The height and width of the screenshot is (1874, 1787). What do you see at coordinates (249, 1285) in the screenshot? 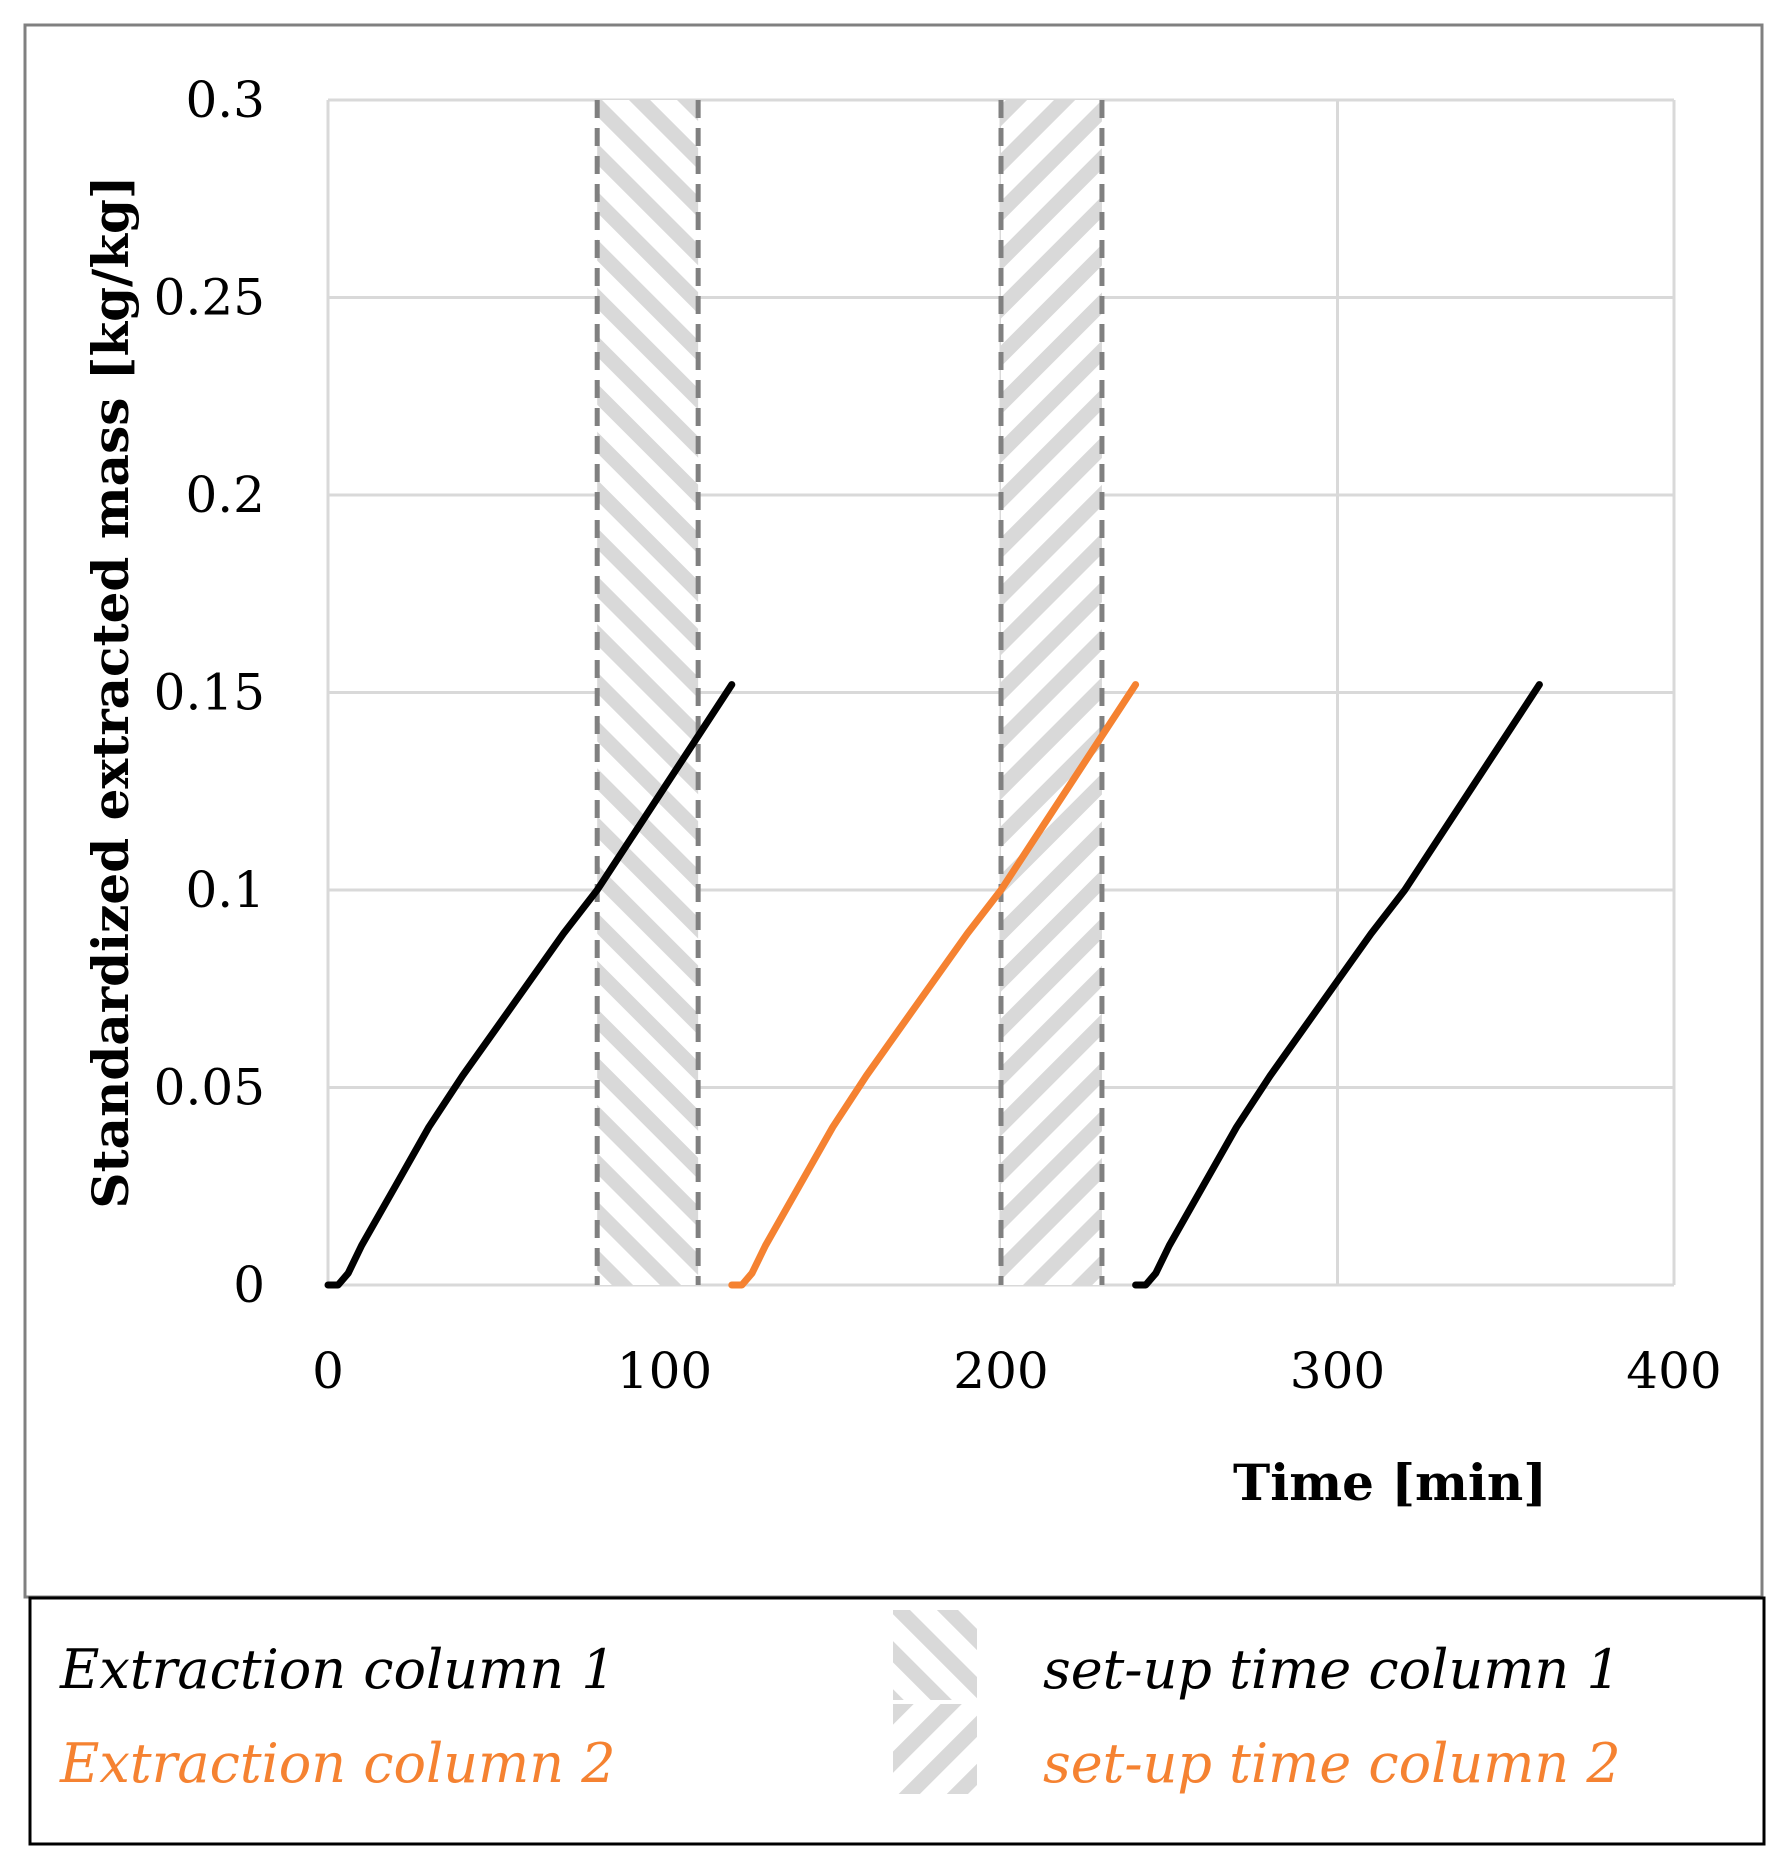
I see `y-tick-label-0: 0` at bounding box center [249, 1285].